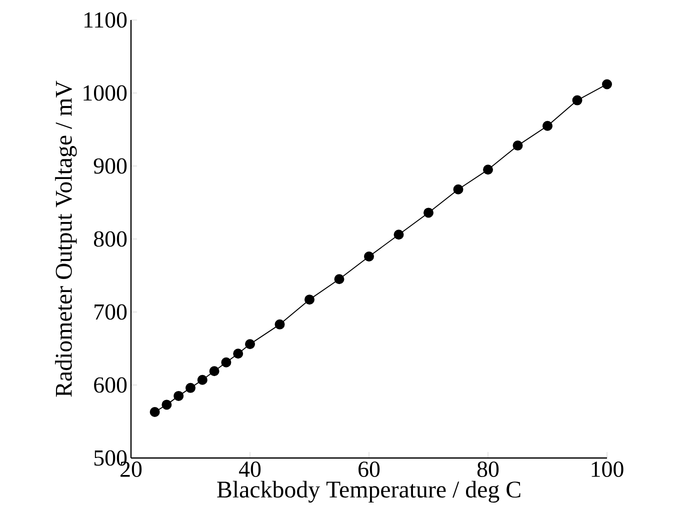 This screenshot has height=523, width=675. I want to click on y-tick-label: 900, so click(110, 166).